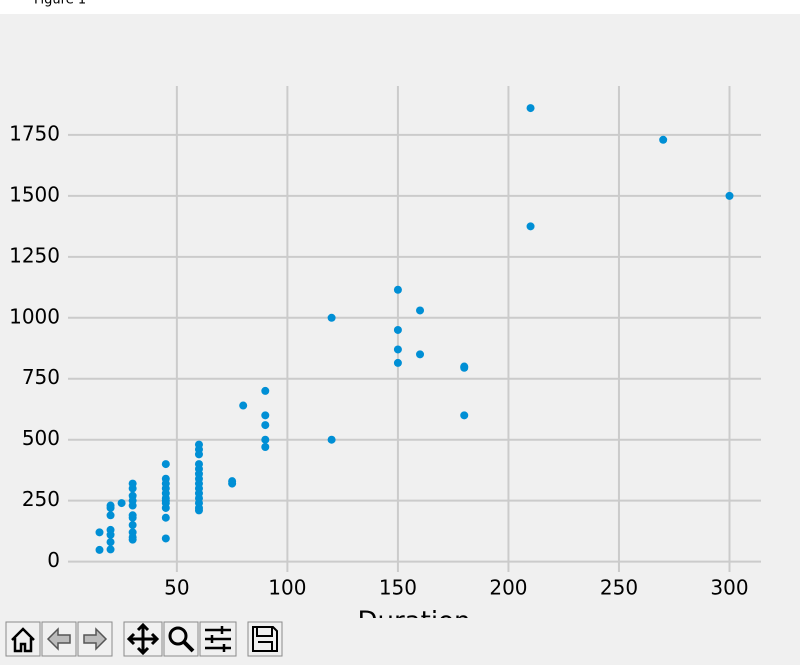 Image resolution: width=800 pixels, height=665 pixels. What do you see at coordinates (59, 639) in the screenshot?
I see `back-button` at bounding box center [59, 639].